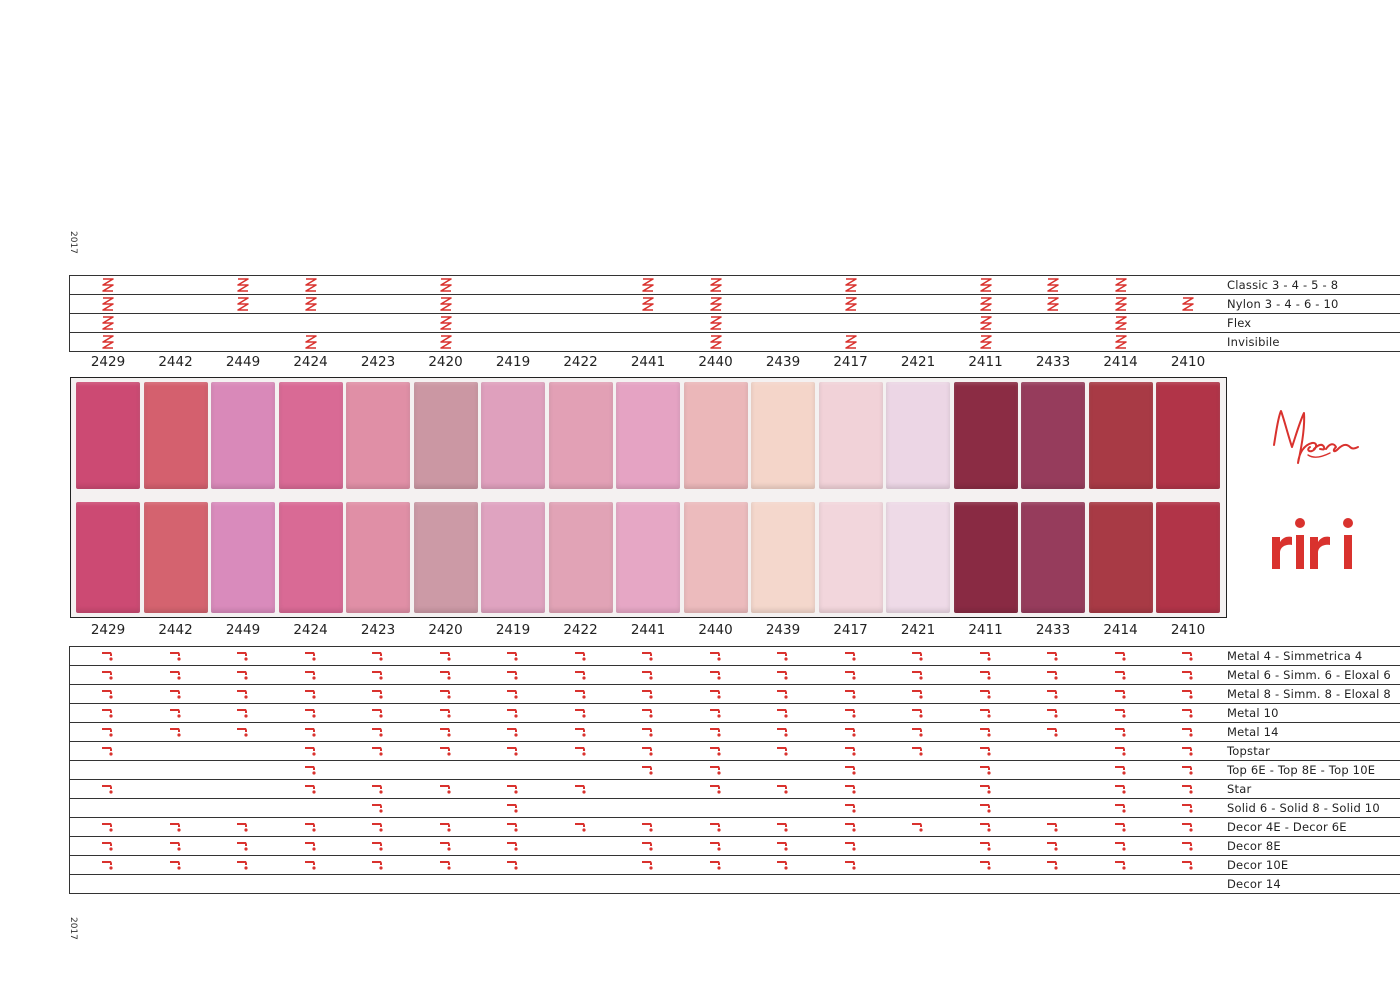  What do you see at coordinates (1253, 342) in the screenshot?
I see `row-label: Invisibile` at bounding box center [1253, 342].